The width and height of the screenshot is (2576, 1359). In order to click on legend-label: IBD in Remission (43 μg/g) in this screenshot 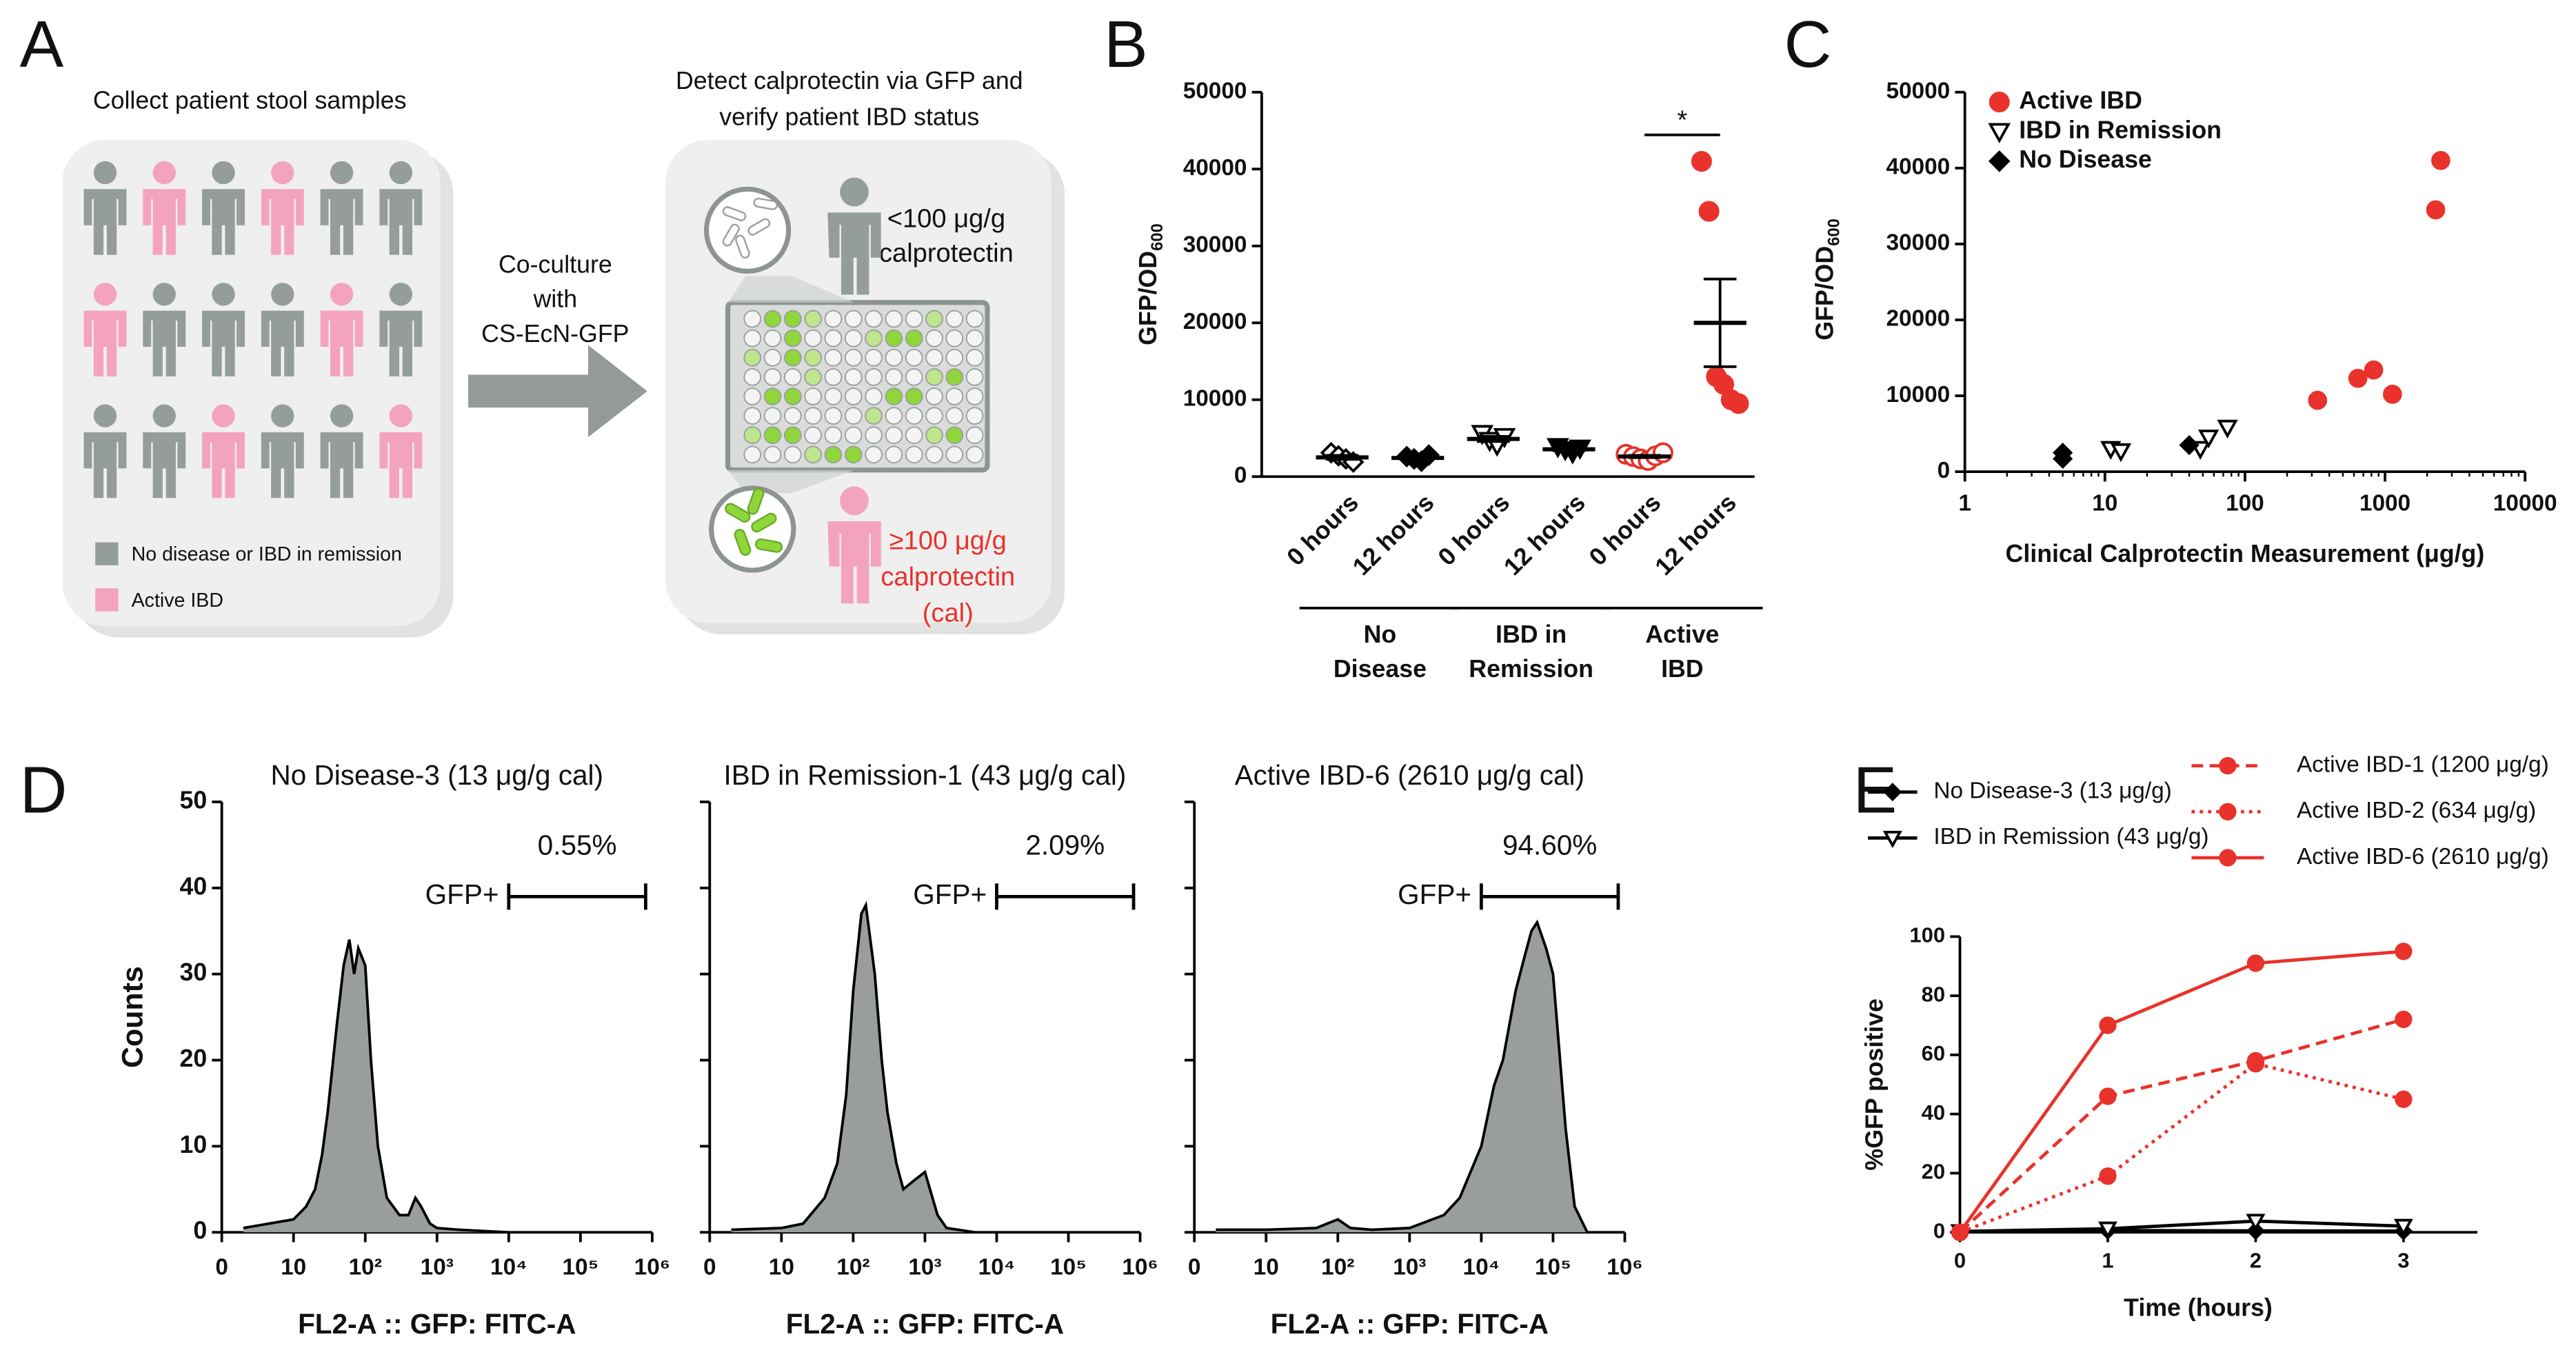, I will do `click(2070, 837)`.